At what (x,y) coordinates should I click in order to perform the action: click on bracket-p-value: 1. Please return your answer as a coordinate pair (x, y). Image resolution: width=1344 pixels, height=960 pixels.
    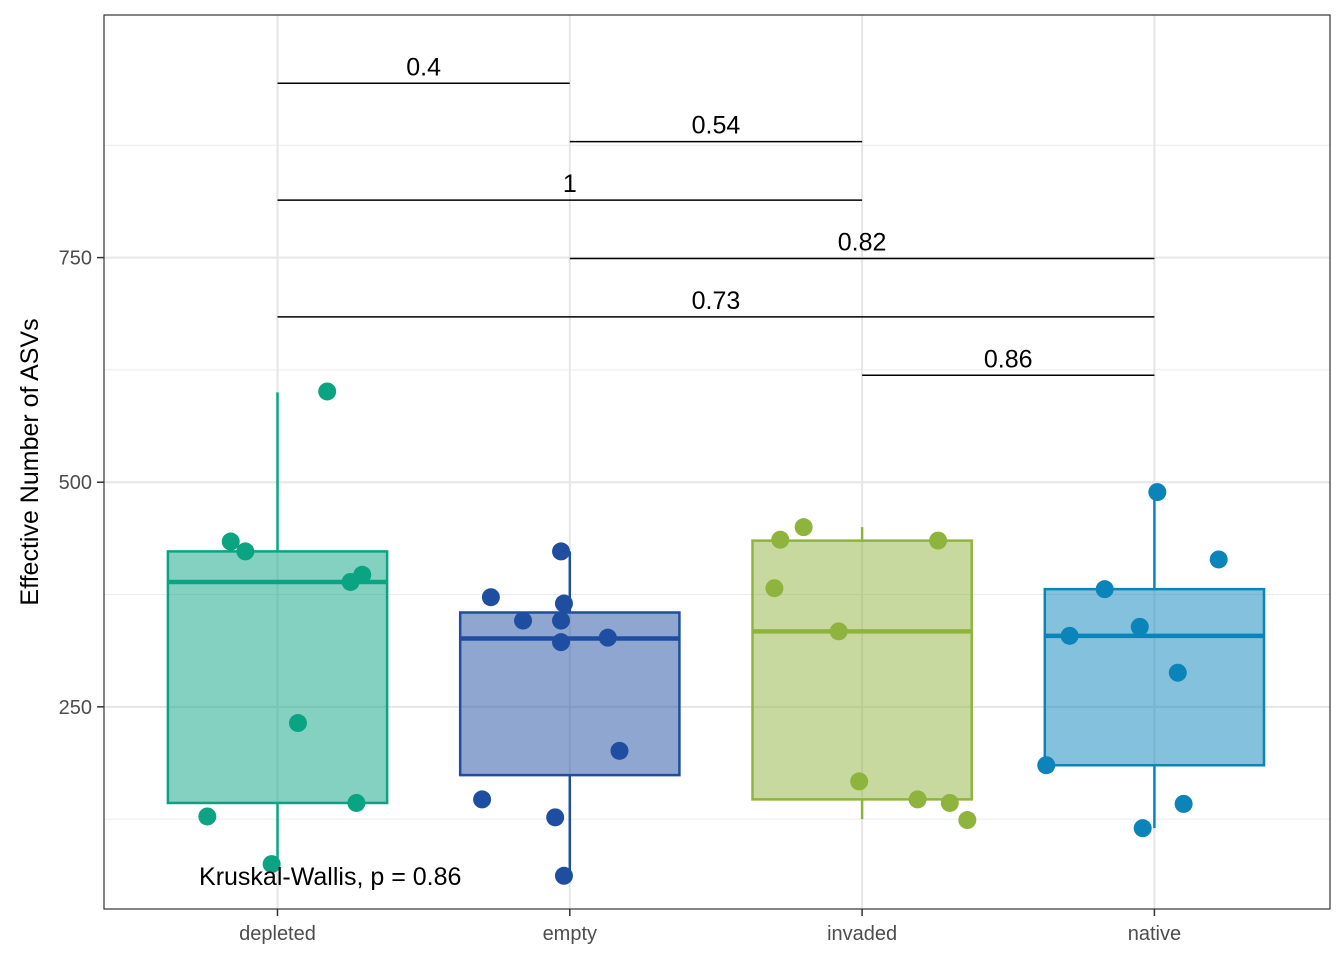
    Looking at the image, I should click on (570, 184).